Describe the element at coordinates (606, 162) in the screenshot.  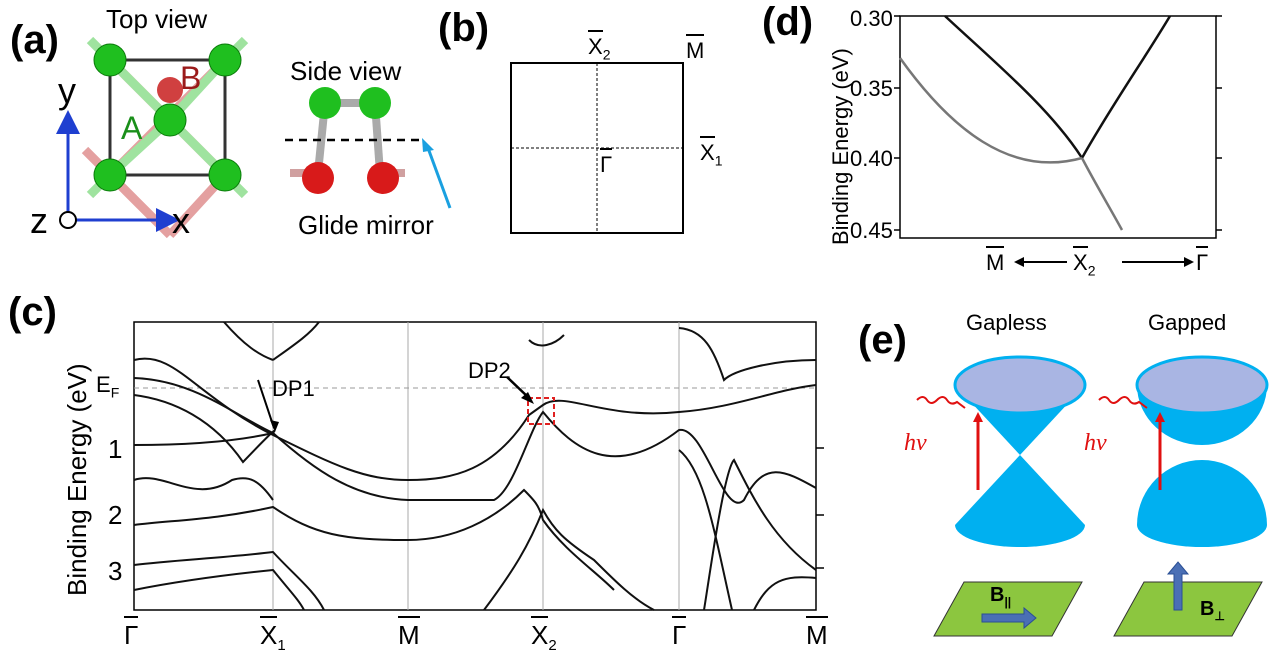
I see `bz-gamma-label: Γ` at that location.